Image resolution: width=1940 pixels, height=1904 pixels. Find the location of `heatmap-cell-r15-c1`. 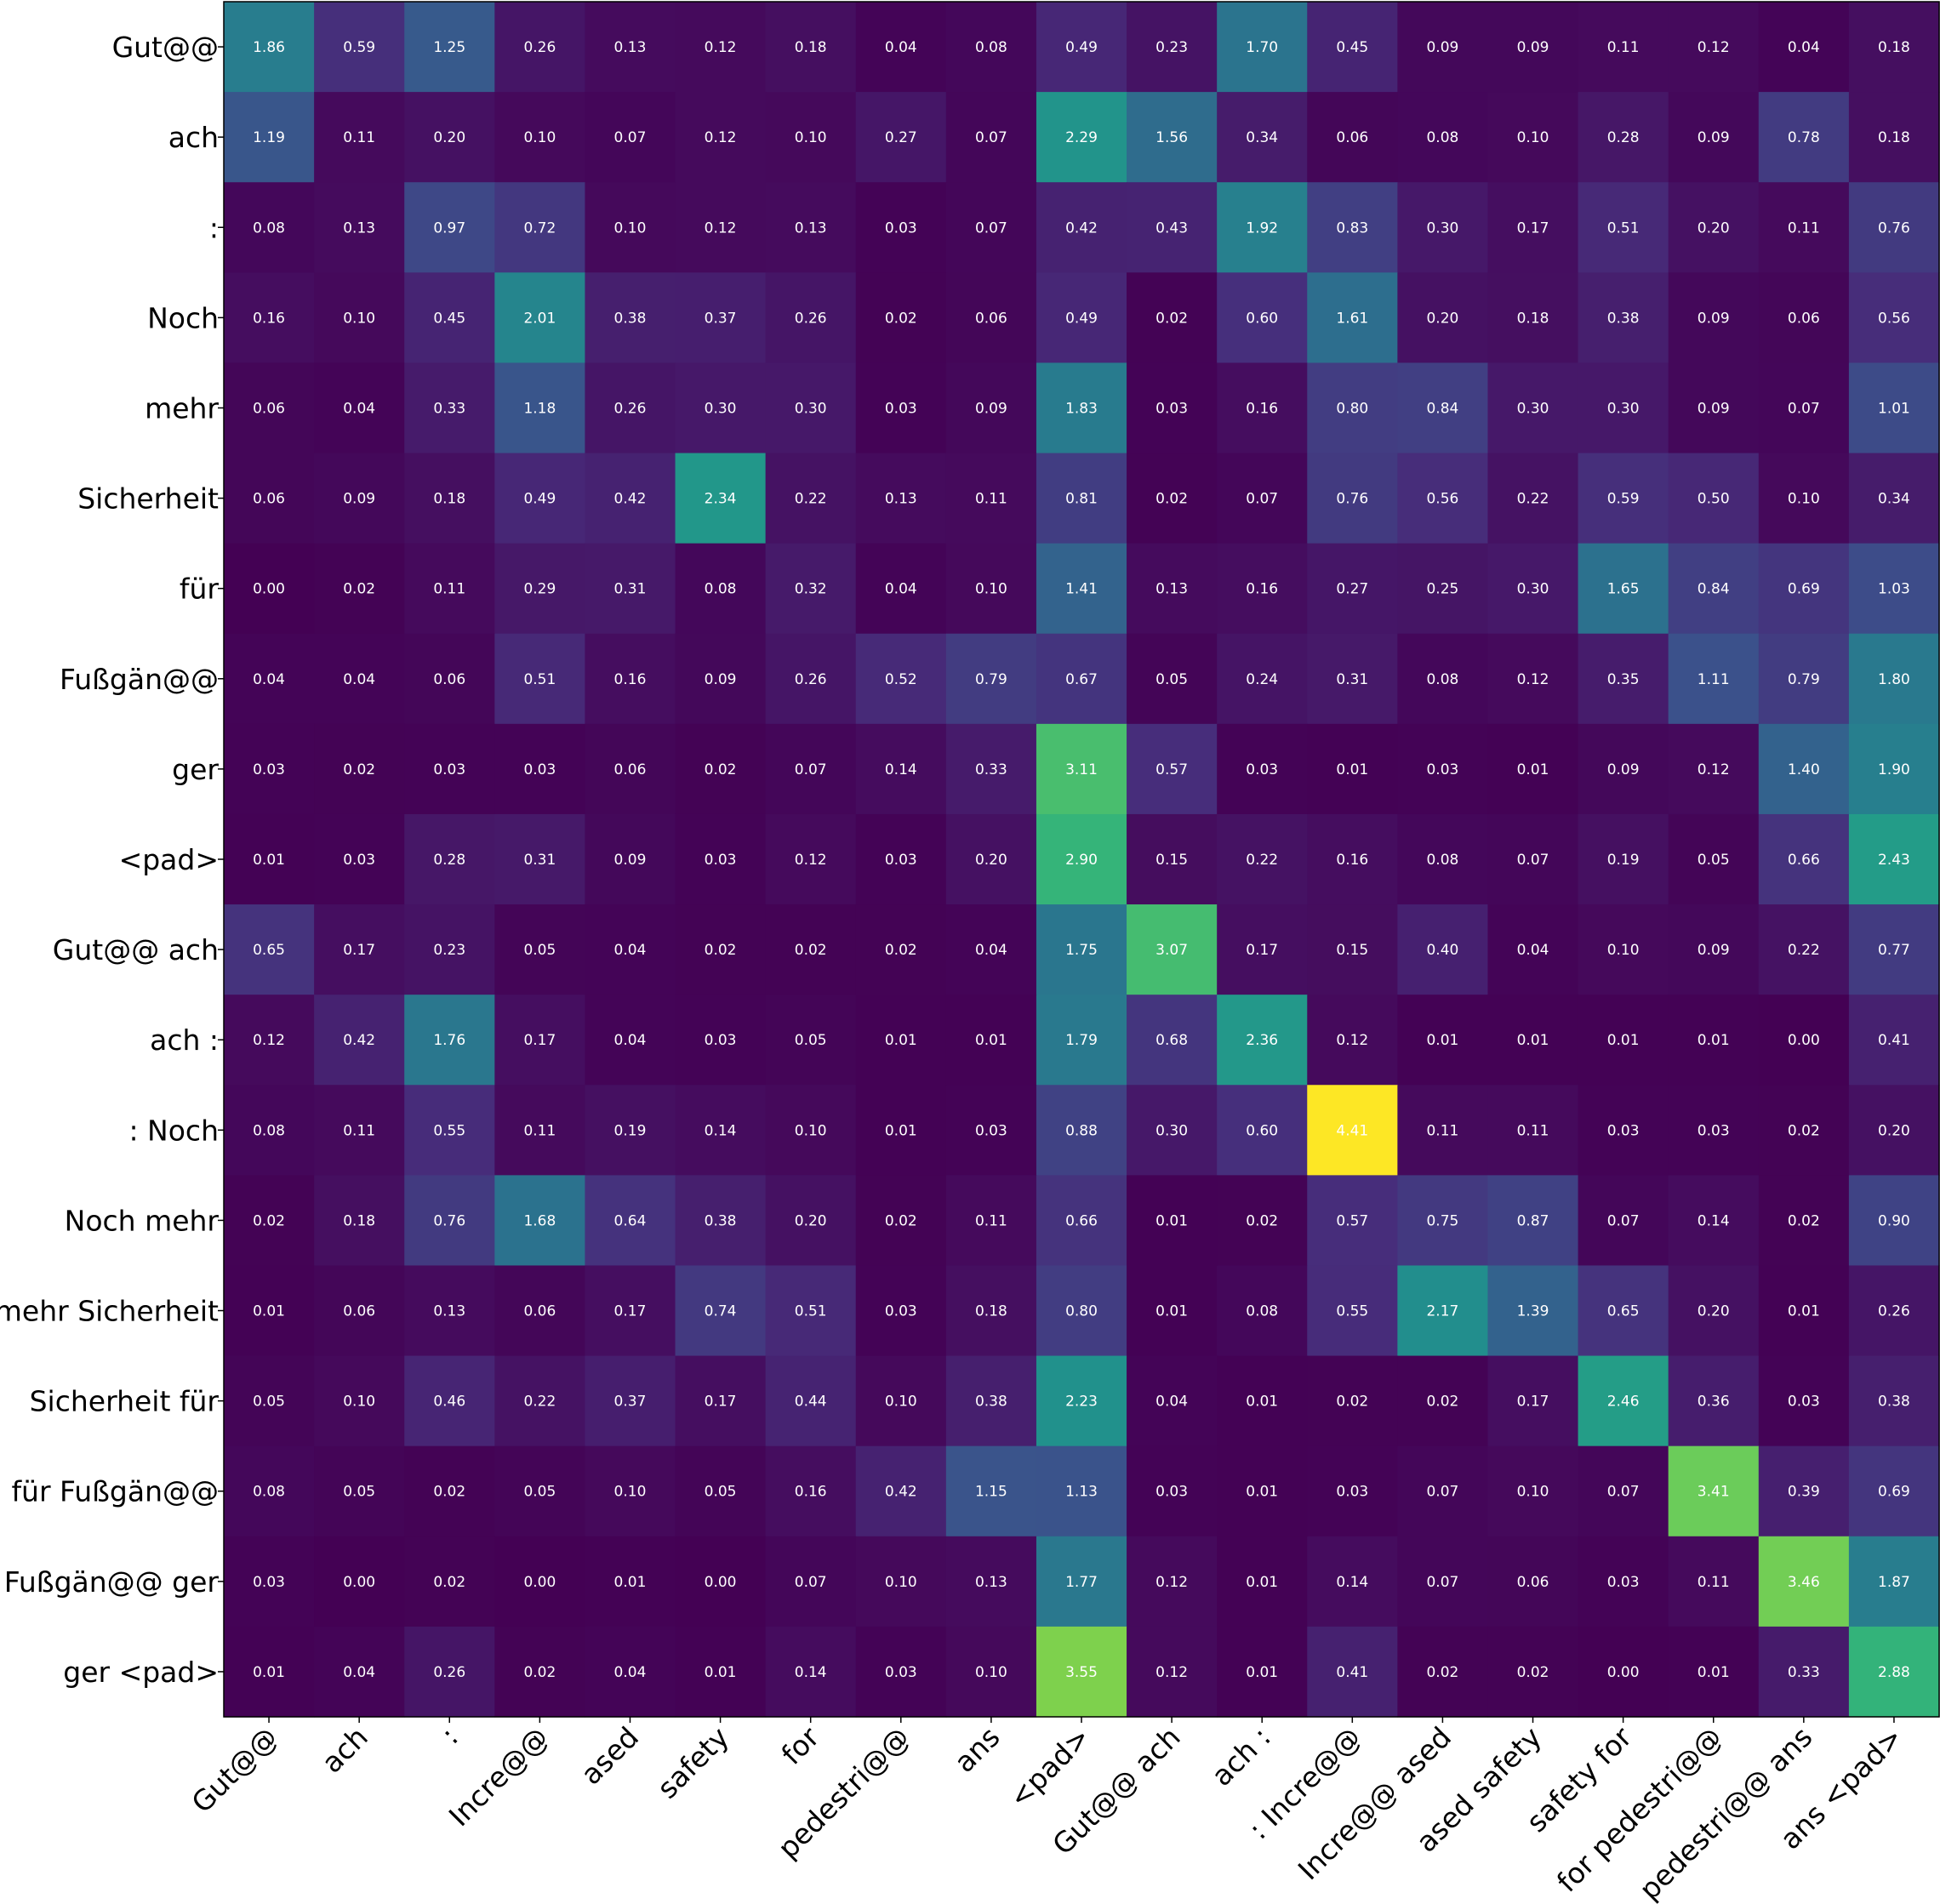

heatmap-cell-r15-c1 is located at coordinates (359, 1401).